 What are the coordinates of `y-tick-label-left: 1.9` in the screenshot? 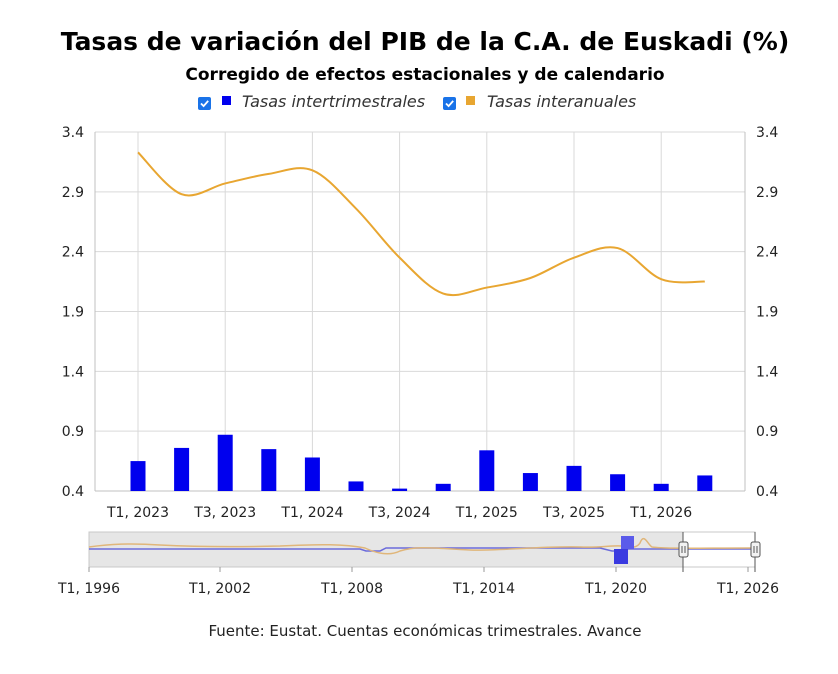 It's located at (73, 313).